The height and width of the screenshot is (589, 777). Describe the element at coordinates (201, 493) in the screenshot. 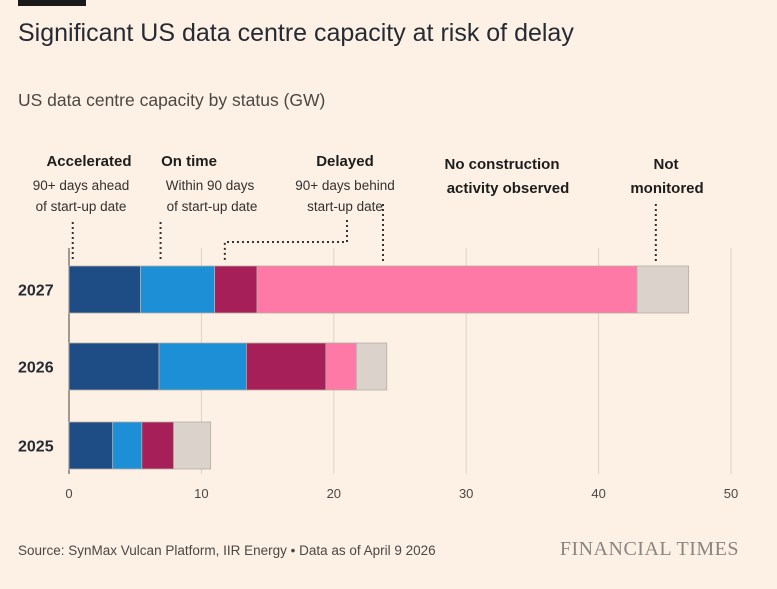

I see `x-tick-label: 10` at that location.